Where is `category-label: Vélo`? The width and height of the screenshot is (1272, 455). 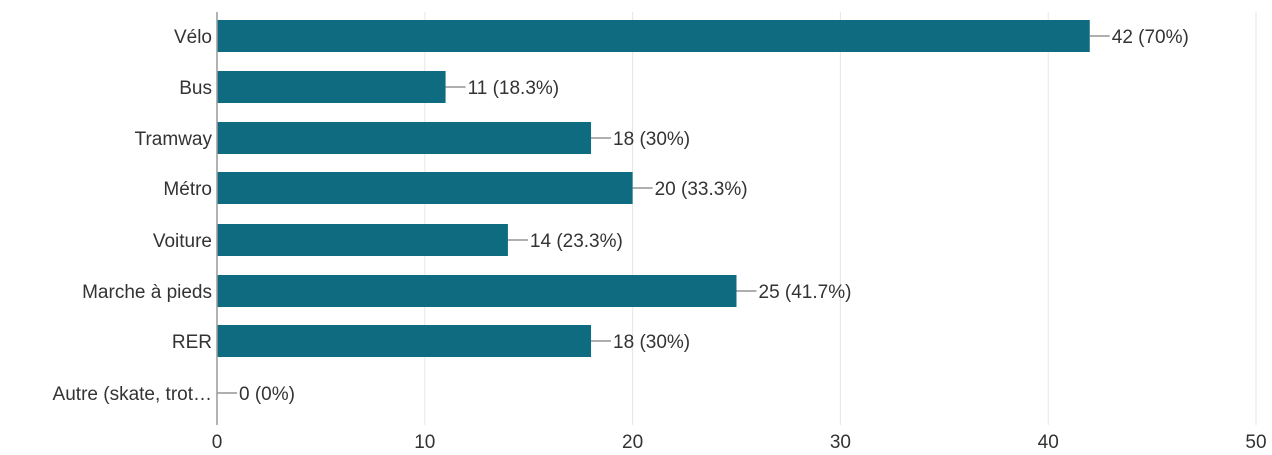
category-label: Vélo is located at coordinates (193, 37).